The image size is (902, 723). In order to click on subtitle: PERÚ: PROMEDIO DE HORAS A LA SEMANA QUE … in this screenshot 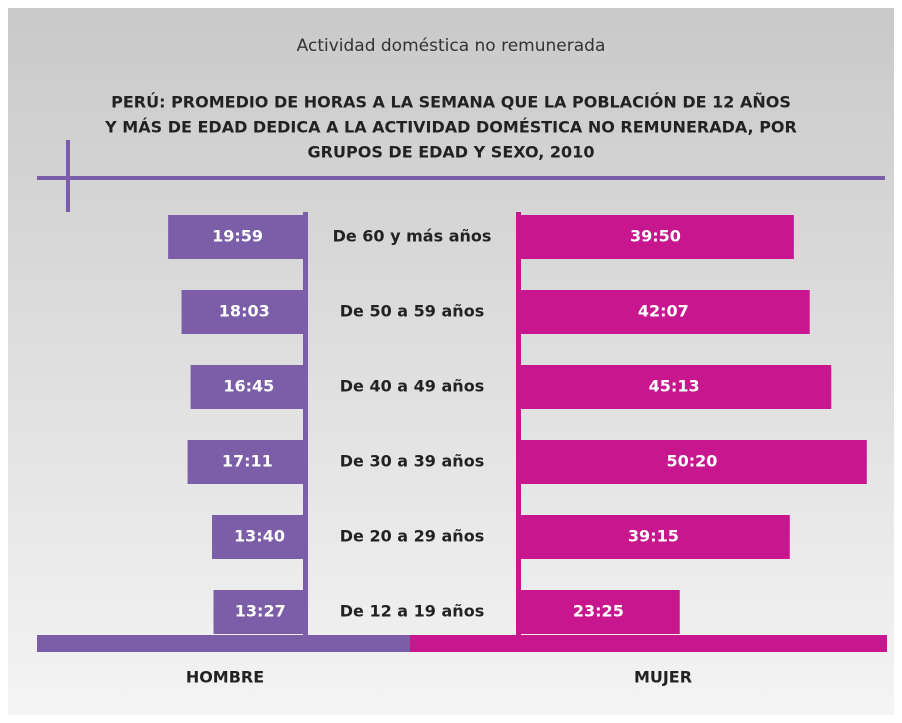, I will do `click(451, 102)`.